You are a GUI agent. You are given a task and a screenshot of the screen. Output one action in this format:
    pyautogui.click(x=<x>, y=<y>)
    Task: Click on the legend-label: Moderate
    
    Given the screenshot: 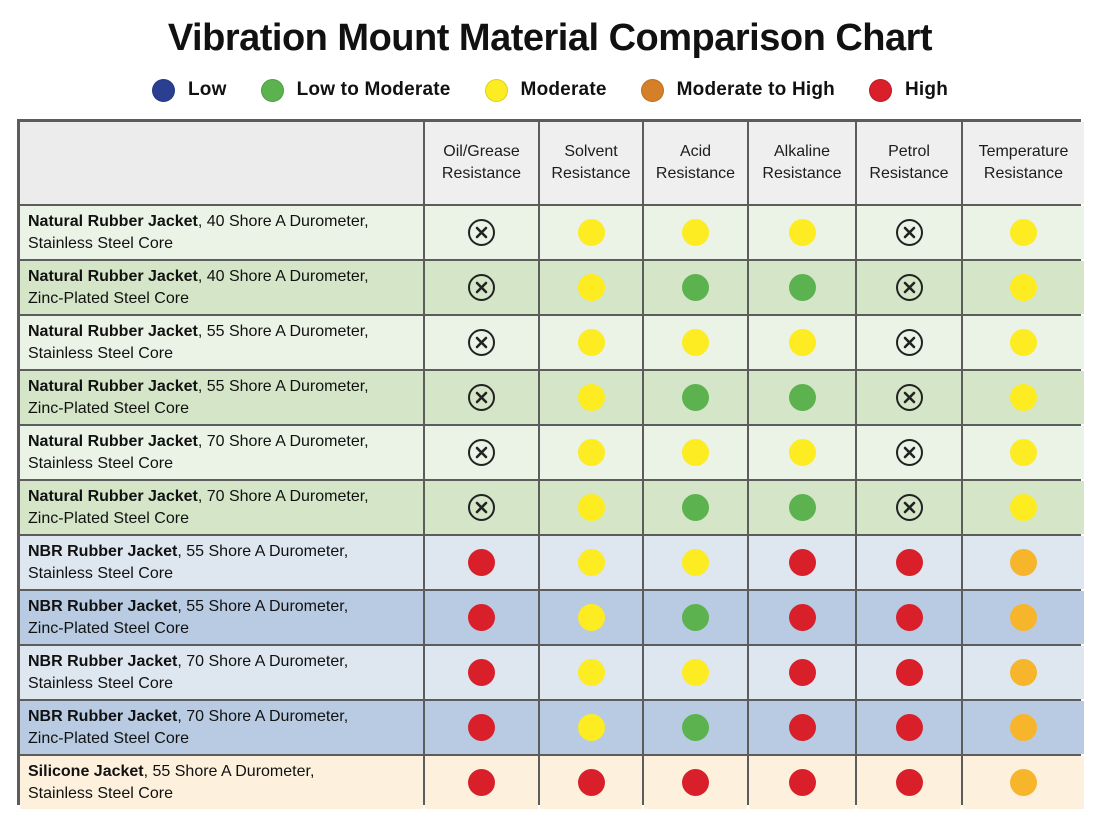 What is the action you would take?
    pyautogui.click(x=563, y=89)
    